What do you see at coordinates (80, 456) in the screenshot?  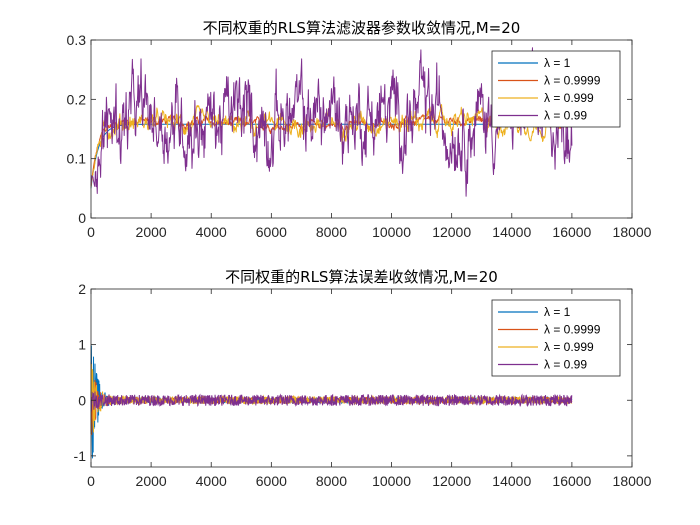 I see `y-tick-label: -1` at bounding box center [80, 456].